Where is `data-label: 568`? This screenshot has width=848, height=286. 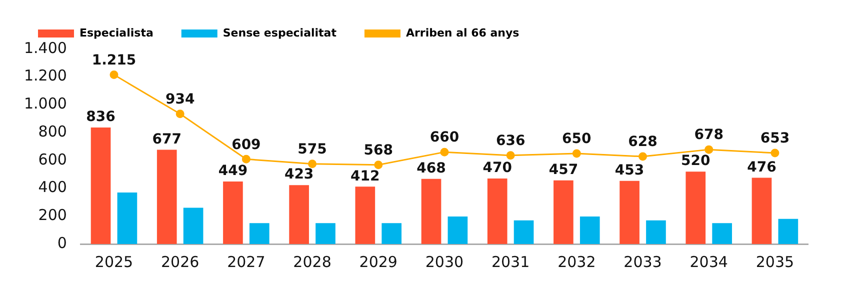
data-label: 568 is located at coordinates (378, 150).